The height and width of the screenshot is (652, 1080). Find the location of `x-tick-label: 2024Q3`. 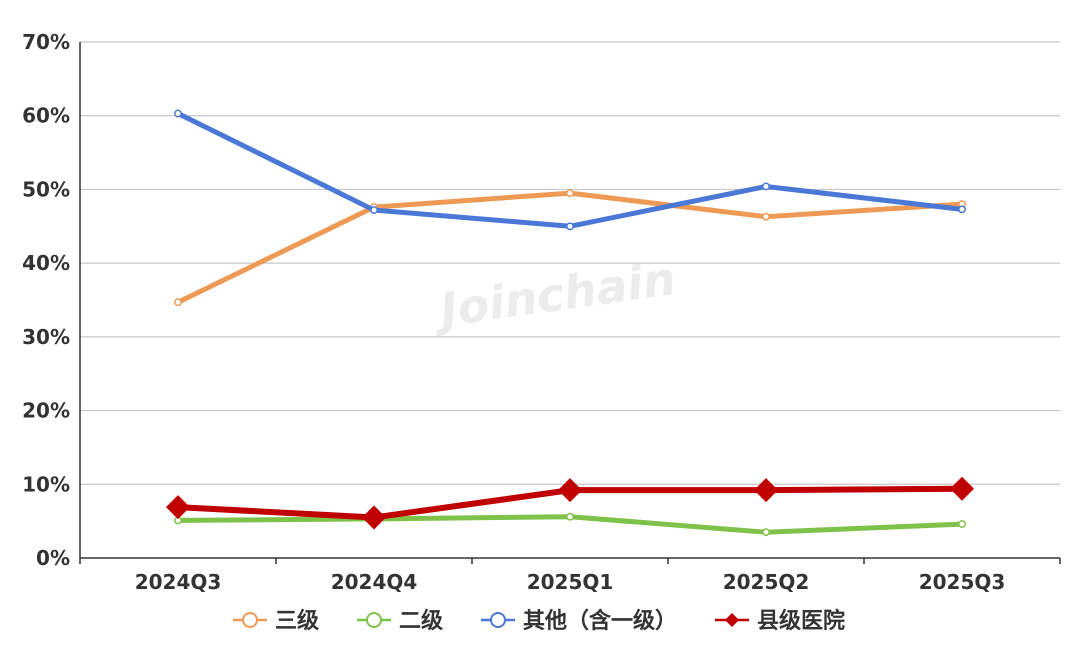

x-tick-label: 2024Q3 is located at coordinates (178, 582).